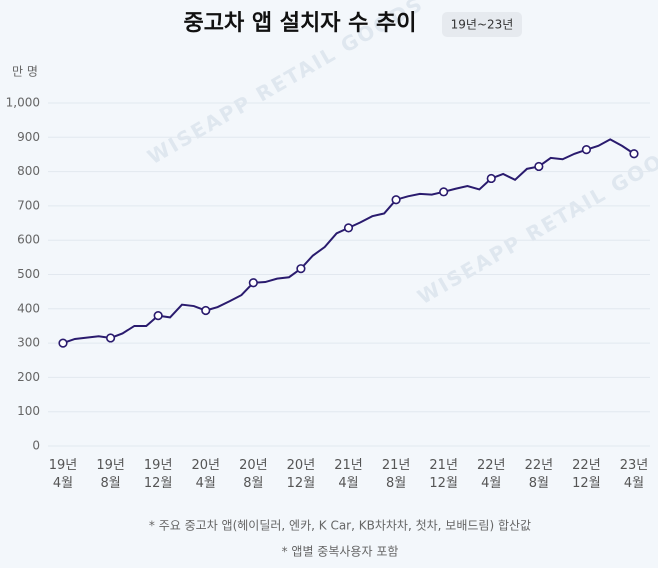  I want to click on y-tick-label: 800, so click(28, 171).